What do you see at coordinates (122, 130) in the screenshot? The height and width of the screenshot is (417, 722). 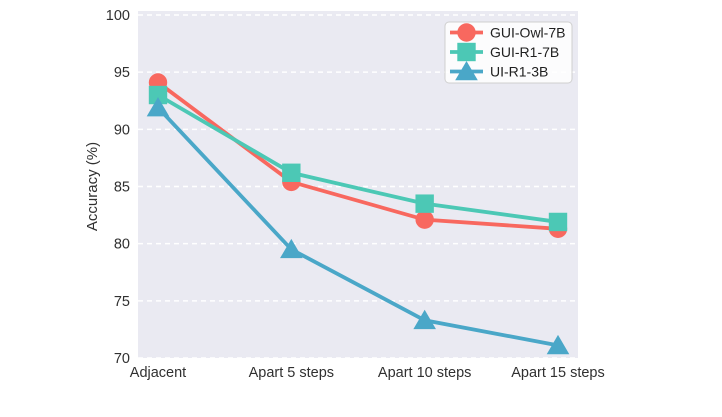 I see `y-tick-label: 90` at bounding box center [122, 130].